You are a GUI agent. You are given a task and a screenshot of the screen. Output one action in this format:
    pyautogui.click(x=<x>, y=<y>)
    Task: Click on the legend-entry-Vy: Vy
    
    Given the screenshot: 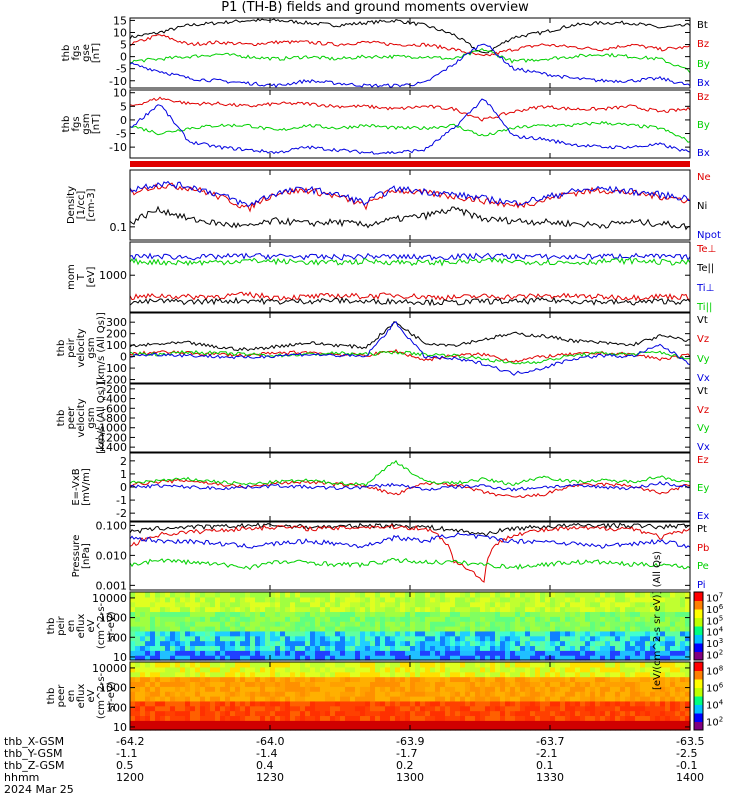 What is the action you would take?
    pyautogui.click(x=703, y=429)
    